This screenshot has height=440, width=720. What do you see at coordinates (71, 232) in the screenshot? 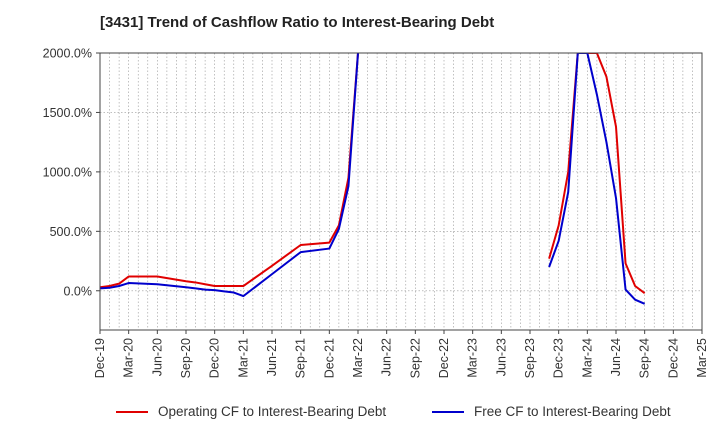
I see `y-tick-label: 500.0%` at bounding box center [71, 232].